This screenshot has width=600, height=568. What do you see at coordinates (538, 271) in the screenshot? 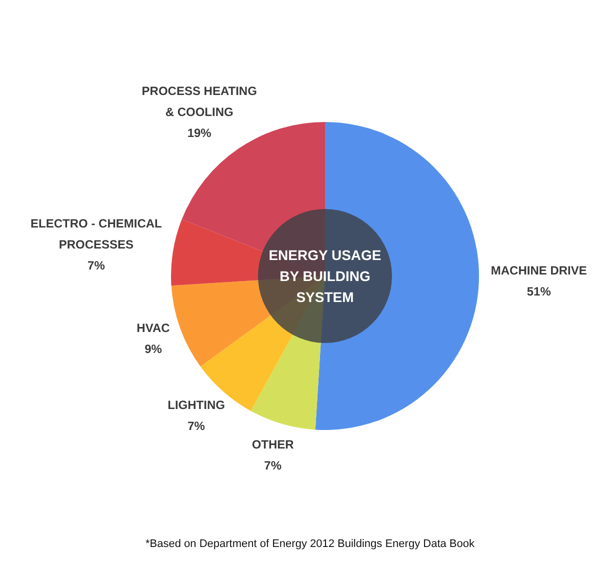
I see `slice-label: MACHINE DRIVE` at bounding box center [538, 271].